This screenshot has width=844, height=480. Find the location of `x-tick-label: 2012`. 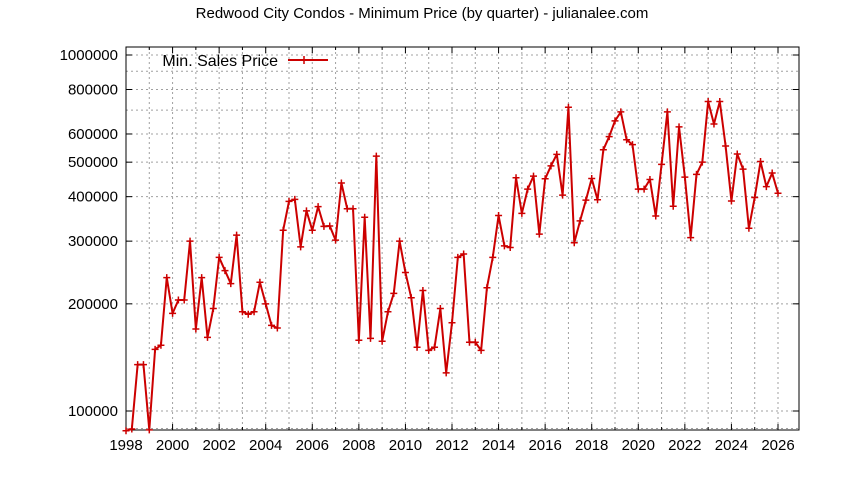

x-tick-label: 2012 is located at coordinates (451, 445).